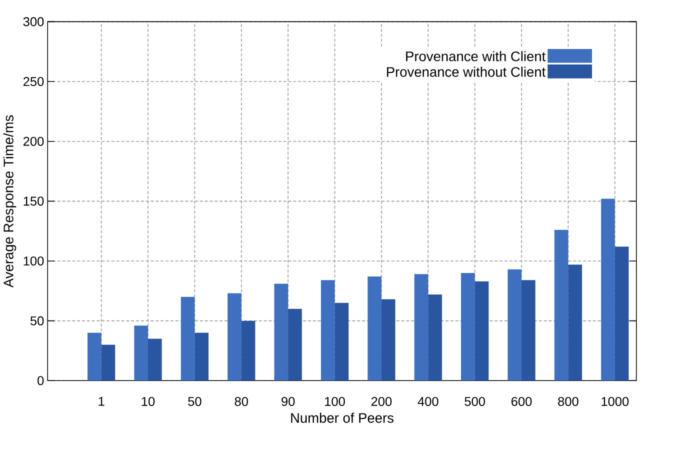 This screenshot has width=695, height=451. What do you see at coordinates (195, 401) in the screenshot?
I see `x-tick-label: 50` at bounding box center [195, 401].